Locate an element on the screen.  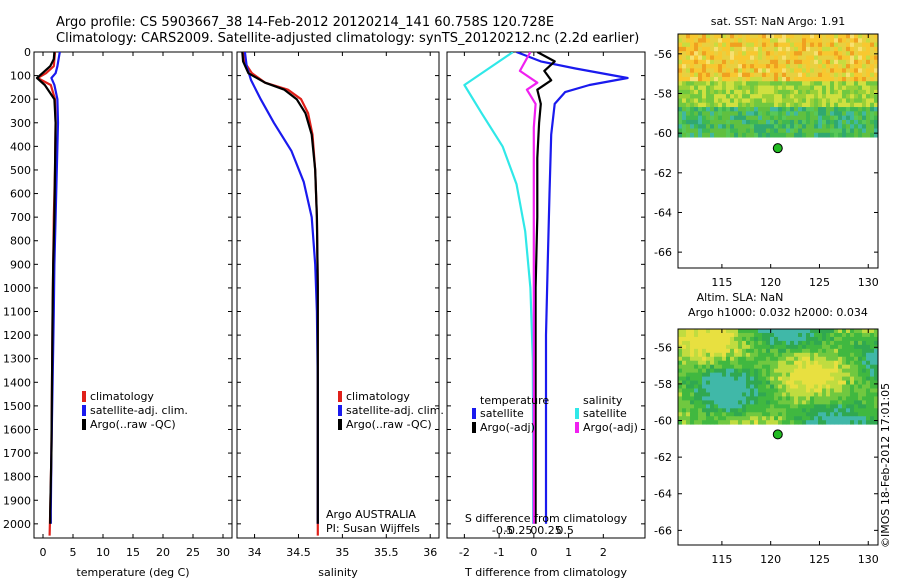
legend-label: satellite-adj. clim. is located at coordinates (139, 410).